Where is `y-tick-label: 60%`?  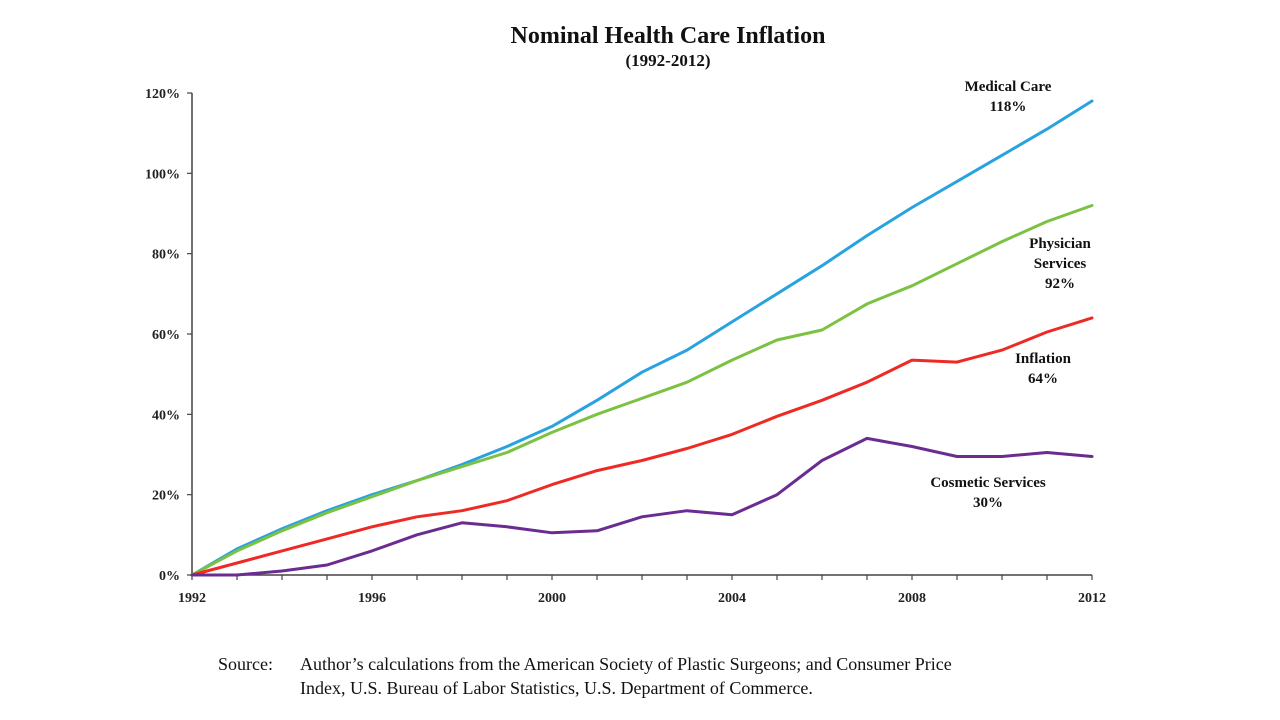 y-tick-label: 60% is located at coordinates (166, 335).